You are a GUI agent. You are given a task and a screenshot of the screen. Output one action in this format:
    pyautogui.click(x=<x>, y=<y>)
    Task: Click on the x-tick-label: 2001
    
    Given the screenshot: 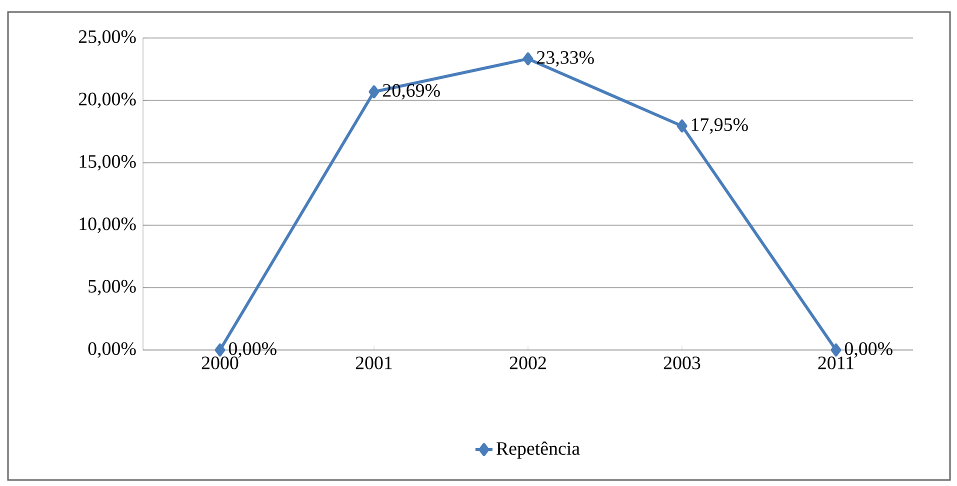 What is the action you would take?
    pyautogui.click(x=374, y=363)
    